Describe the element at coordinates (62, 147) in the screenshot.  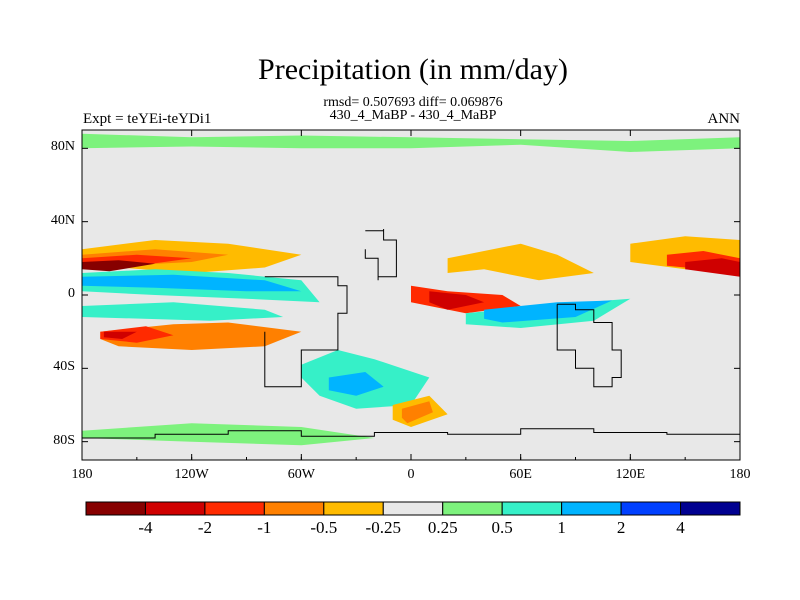
I see `y-tick-label-0: 80N` at that location.